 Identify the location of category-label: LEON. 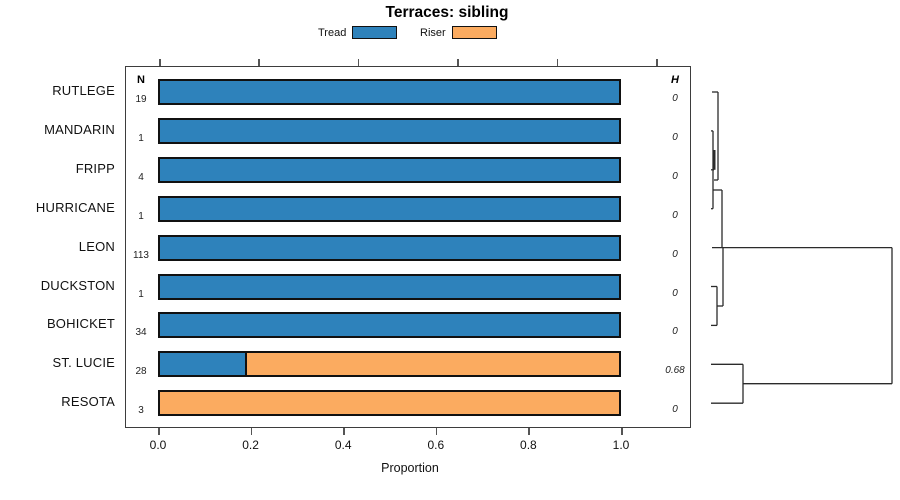
(96, 246).